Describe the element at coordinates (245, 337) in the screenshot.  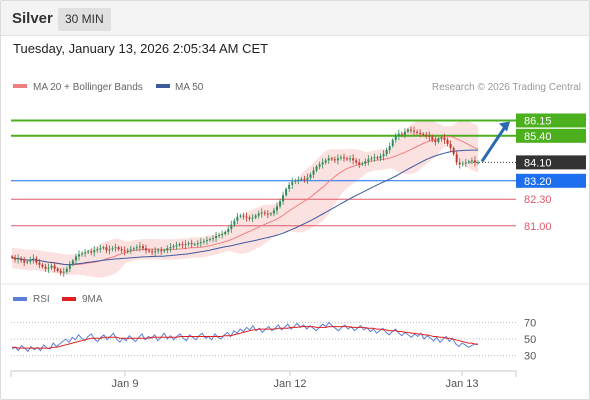
I see `rsi-ma-line` at that location.